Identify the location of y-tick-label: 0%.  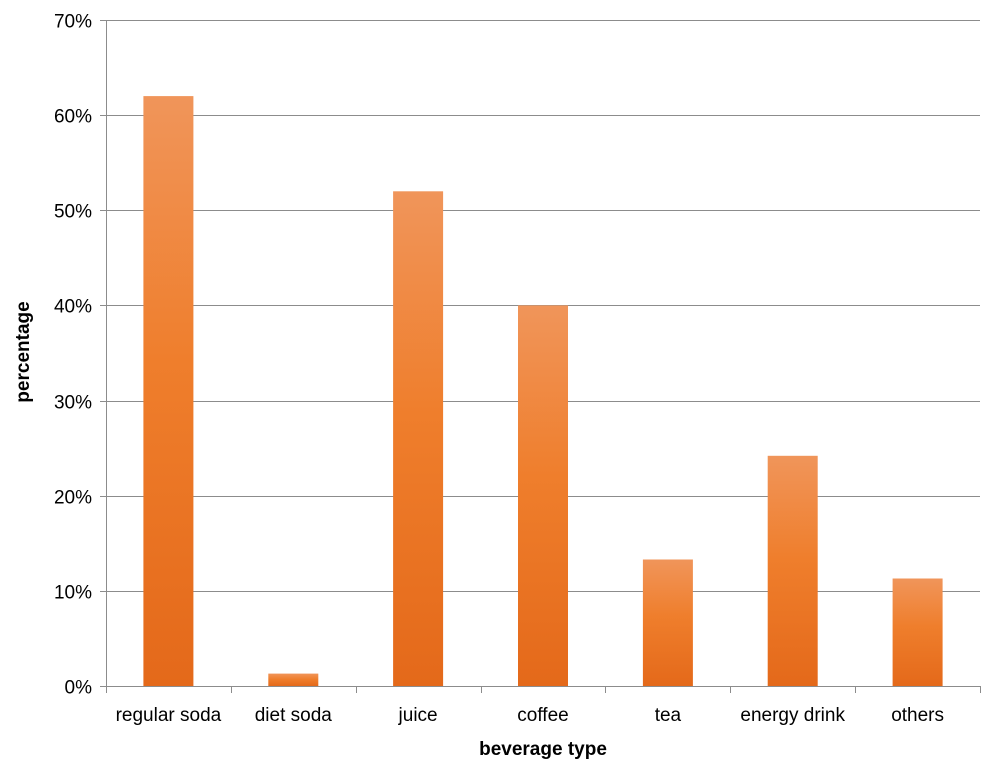
(79, 688).